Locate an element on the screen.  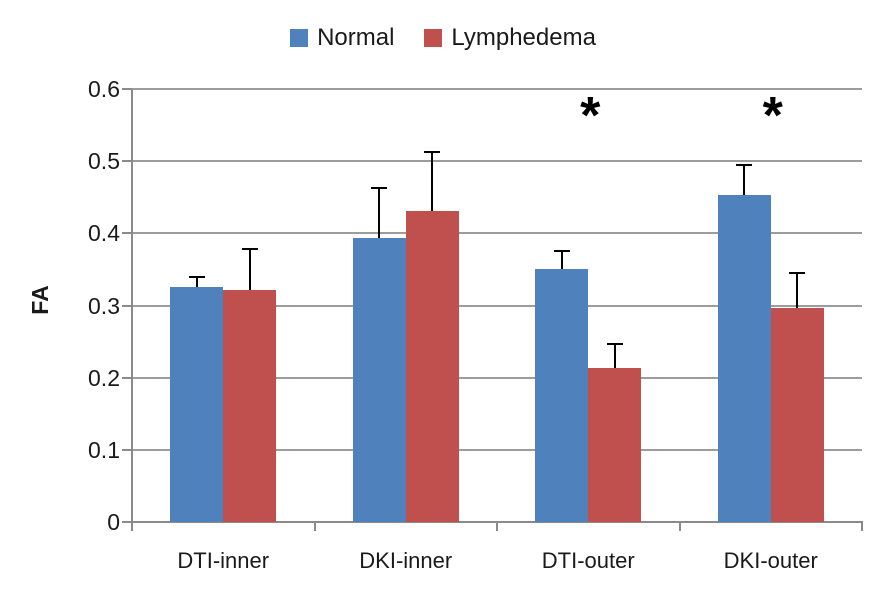
bar-normal-dti-outer is located at coordinates (562, 395).